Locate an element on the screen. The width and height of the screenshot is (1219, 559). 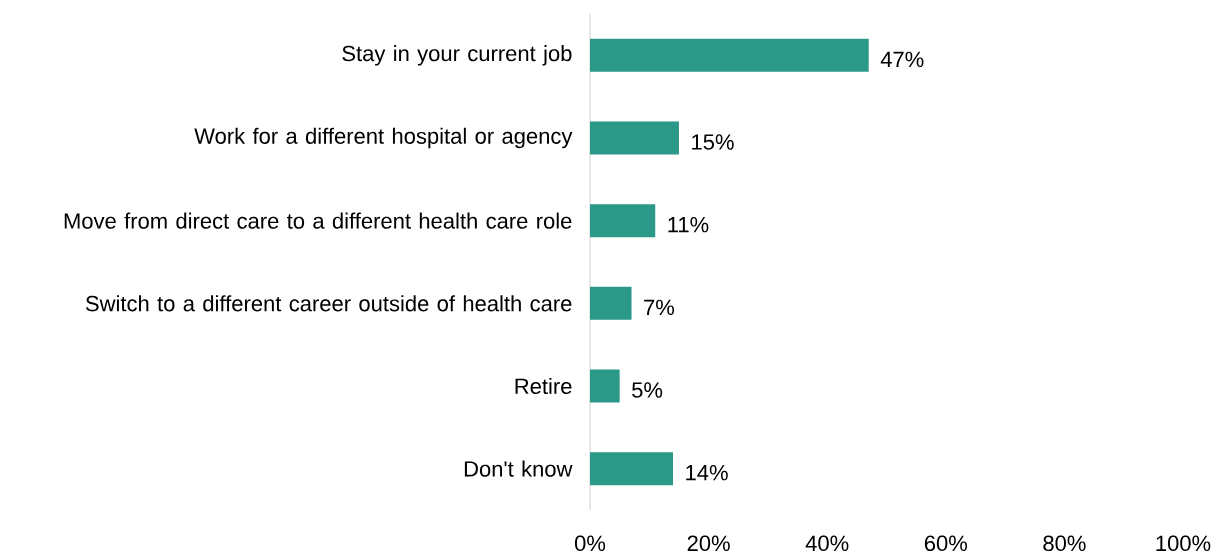
y-tick-label: Stay in your current job is located at coordinates (457, 55).